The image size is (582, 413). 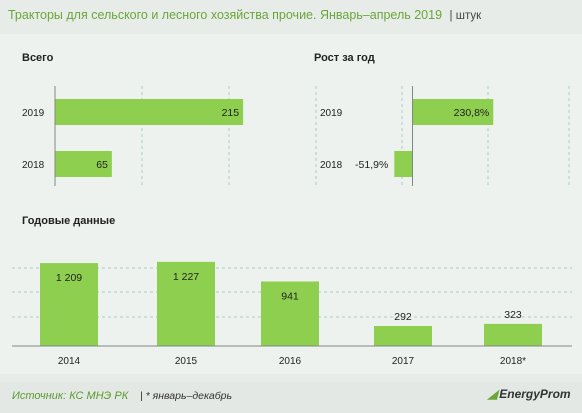 I want to click on footer-bar, so click(x=291, y=397).